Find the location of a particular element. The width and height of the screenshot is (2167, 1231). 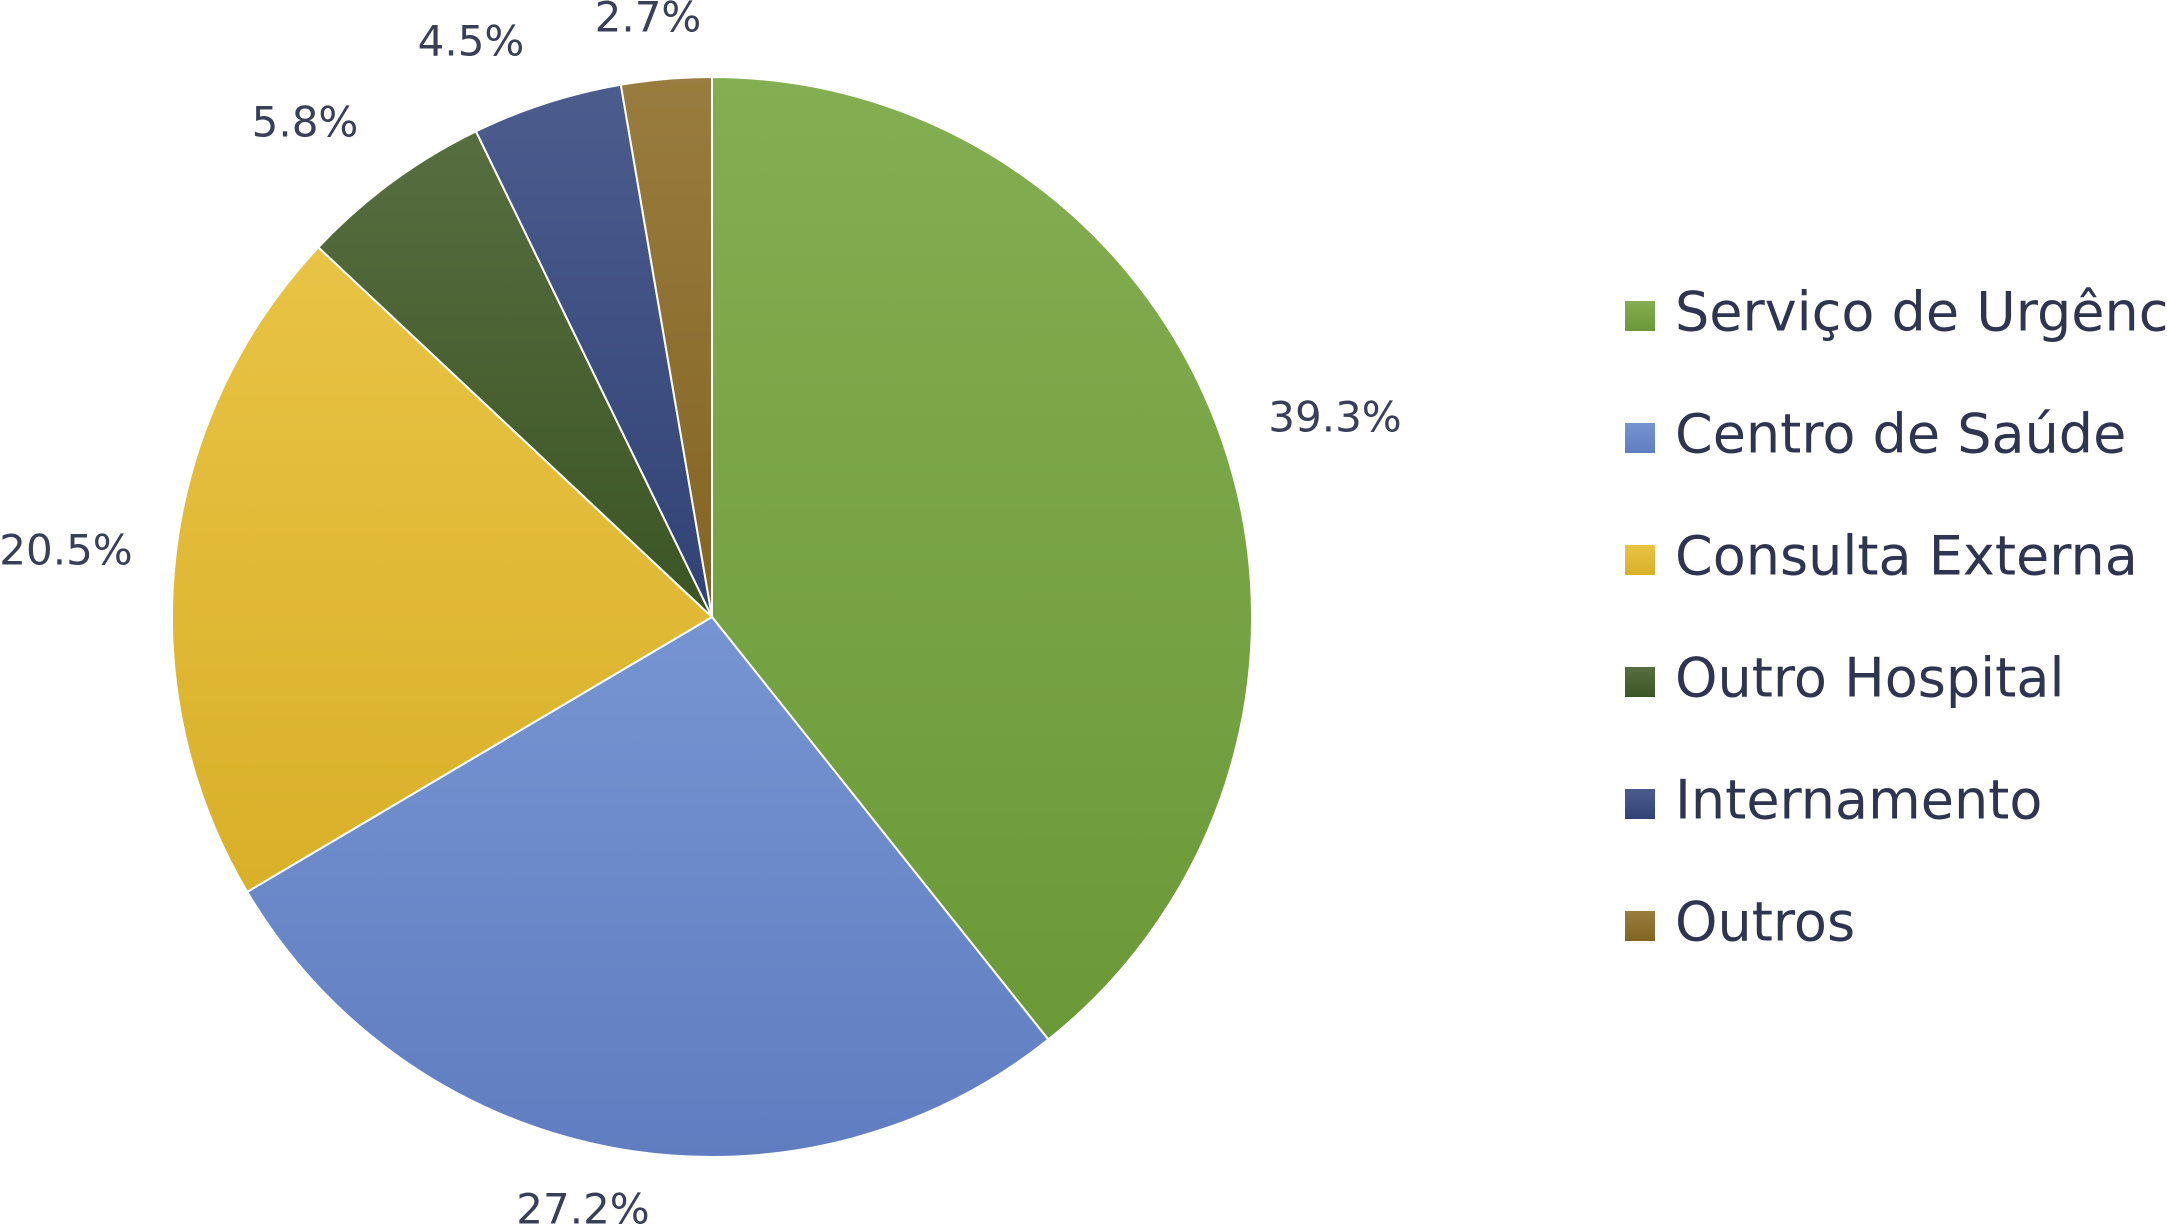

pie-slice-outros is located at coordinates (666, 346).